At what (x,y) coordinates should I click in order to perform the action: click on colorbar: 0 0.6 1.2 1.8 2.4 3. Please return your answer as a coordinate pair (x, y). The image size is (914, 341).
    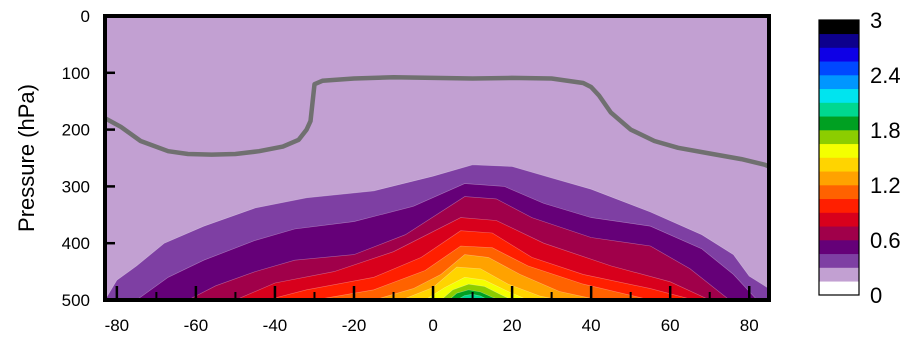
    Looking at the image, I should click on (859, 158).